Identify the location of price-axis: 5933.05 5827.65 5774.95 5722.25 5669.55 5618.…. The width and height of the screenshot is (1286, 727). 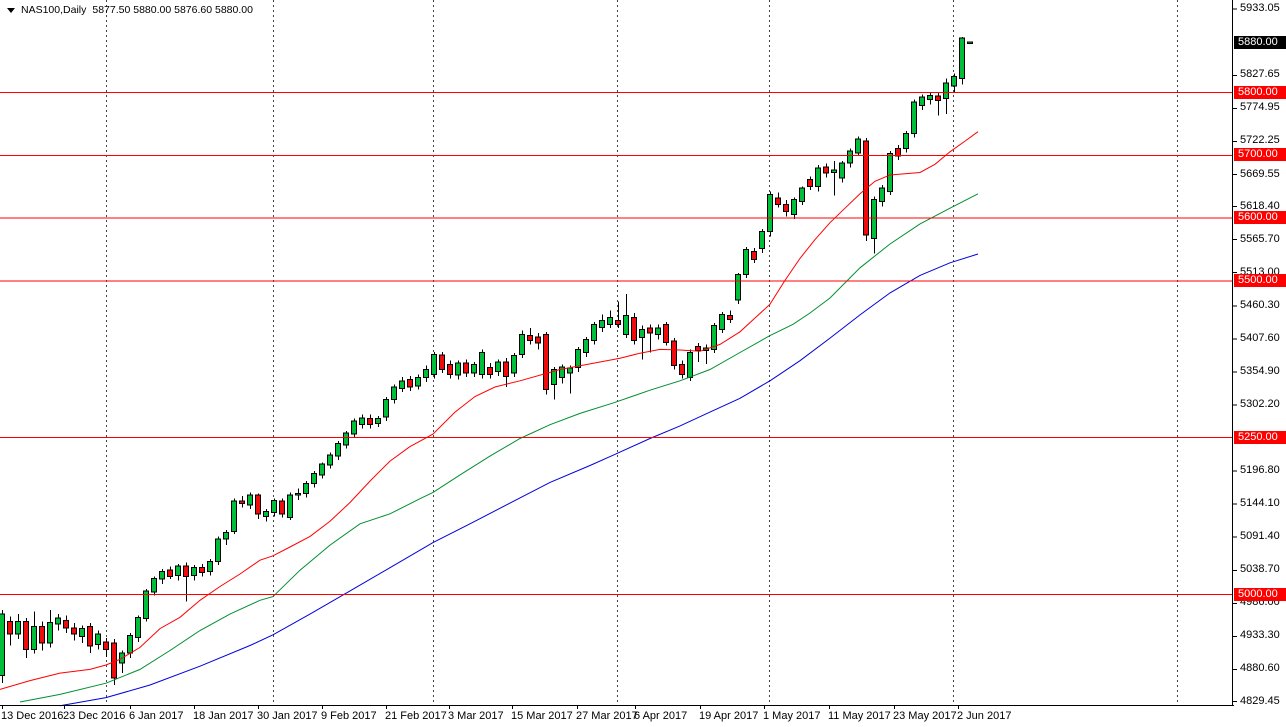
(1259, 353).